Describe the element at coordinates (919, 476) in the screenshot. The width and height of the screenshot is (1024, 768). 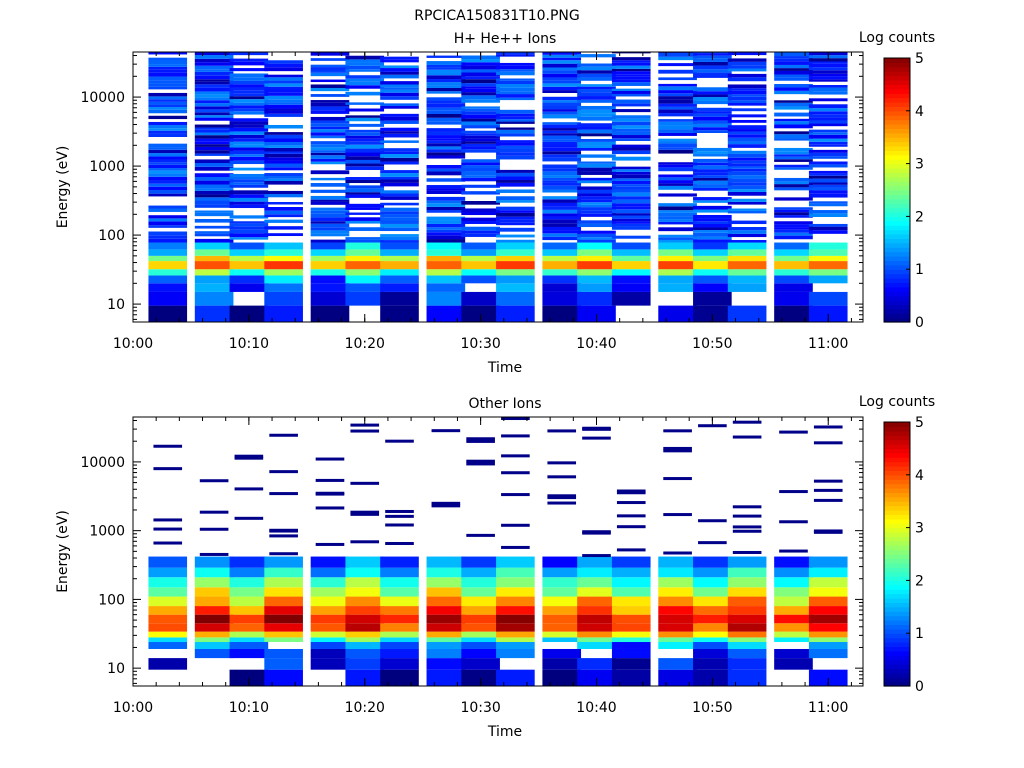
I see `colorbar-tick-label: 4` at that location.